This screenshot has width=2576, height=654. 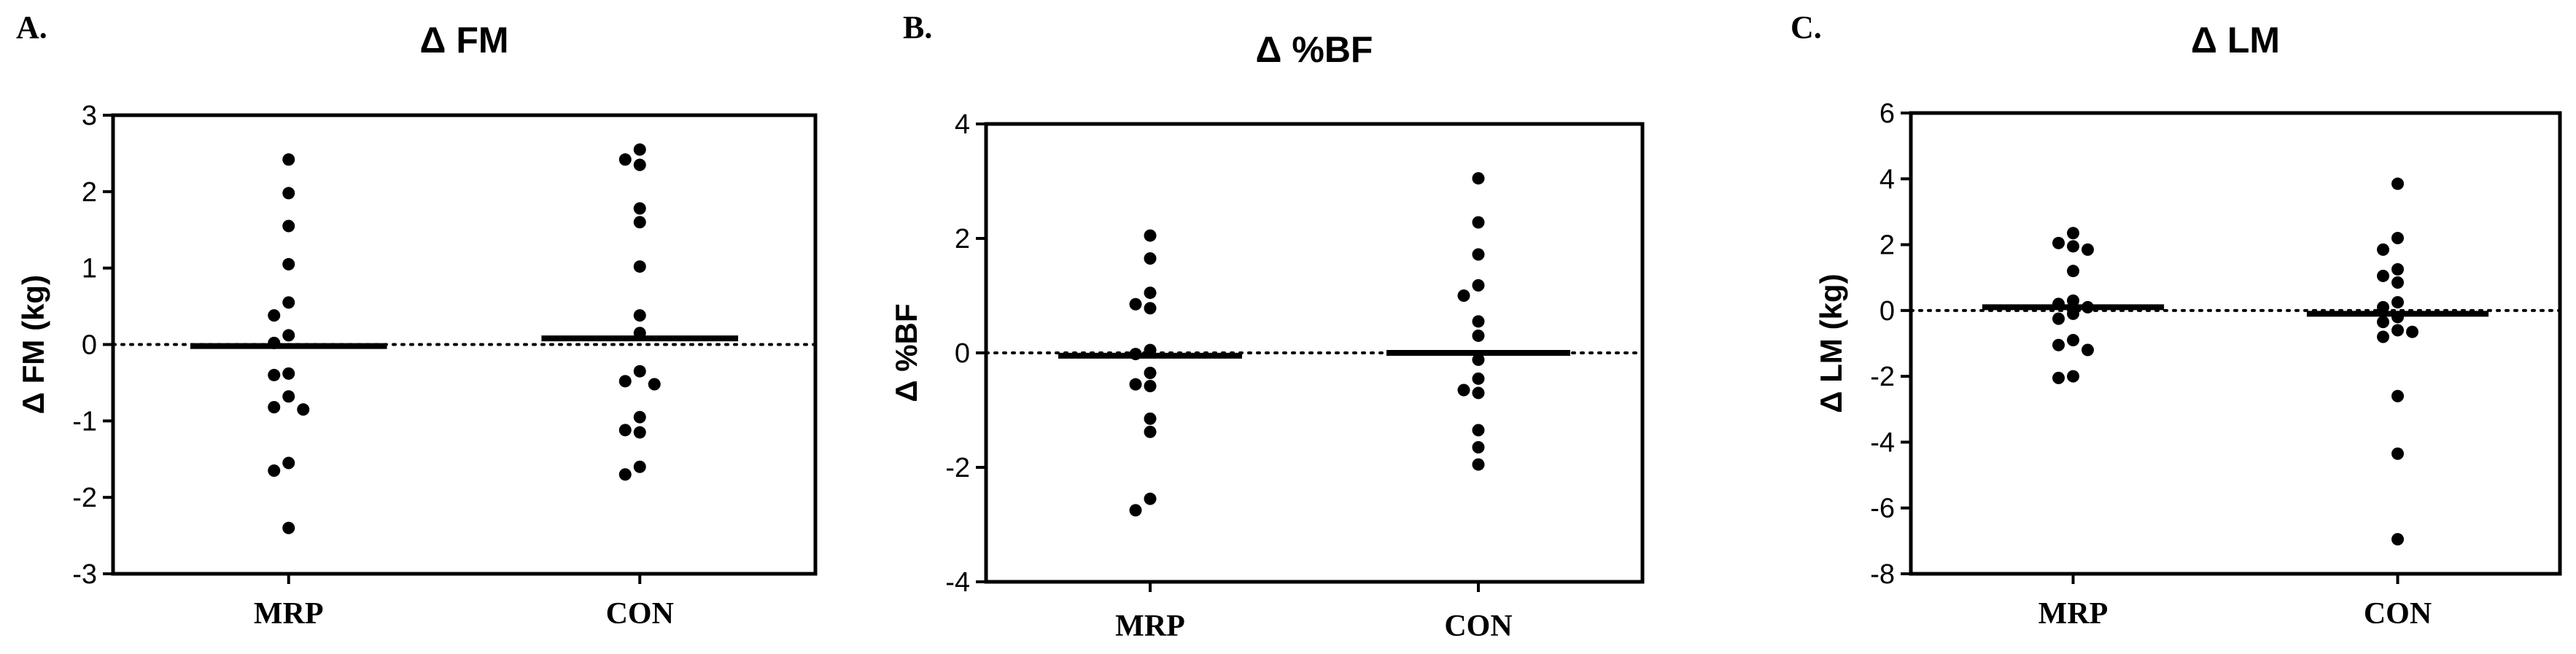 I want to click on y-tick-label: 3, so click(x=90, y=116).